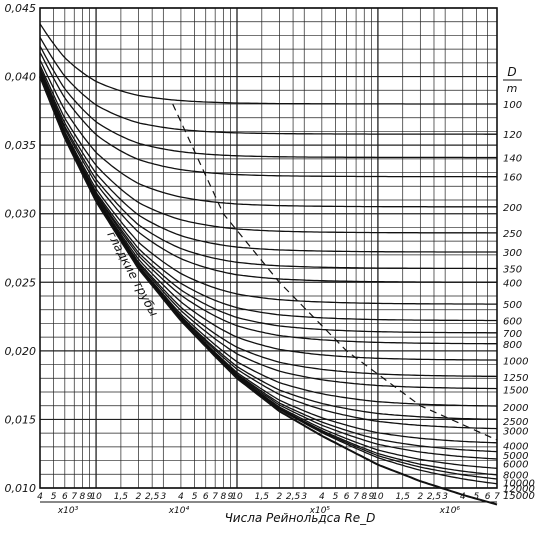 This screenshot has width=543, height=533. I want to click on ratio-label: 1500, so click(515, 390).